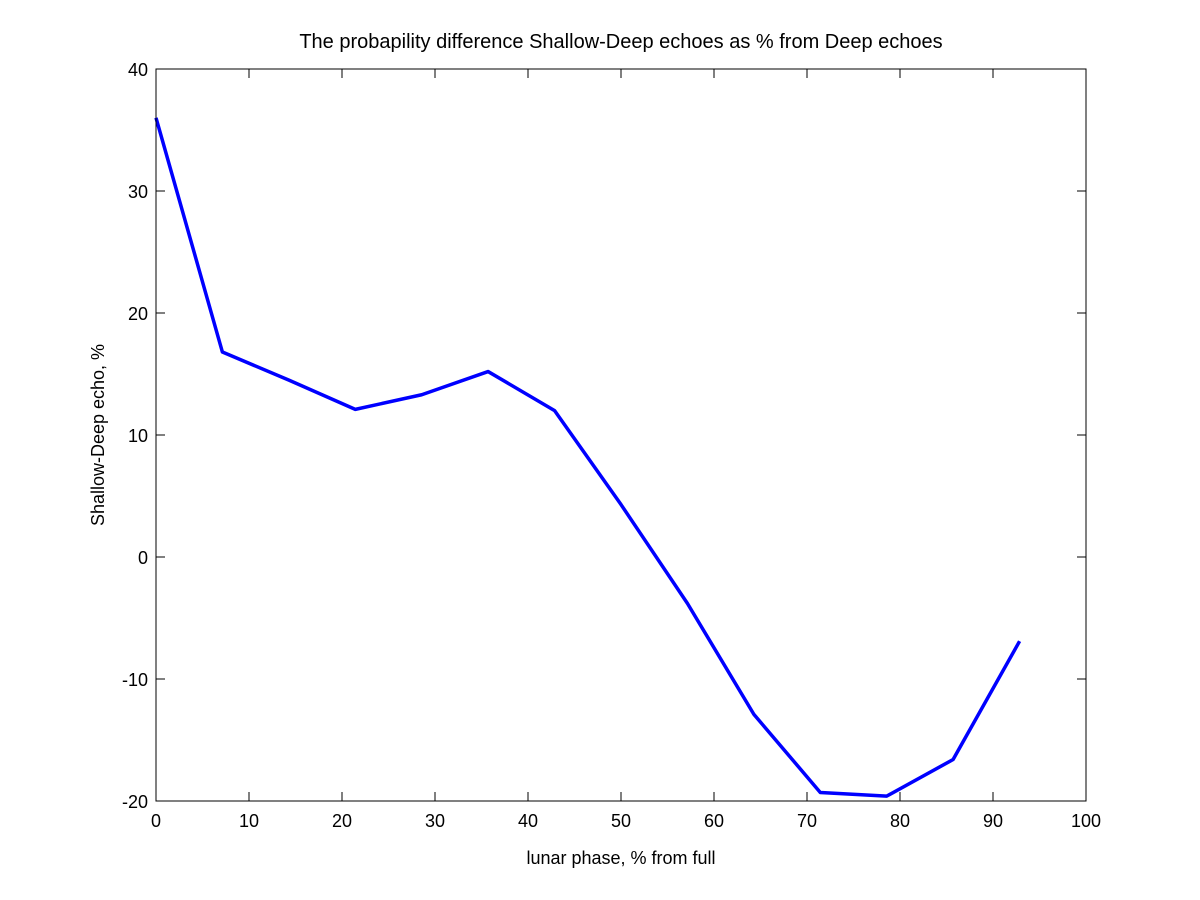 This screenshot has width=1200, height=900. What do you see at coordinates (249, 821) in the screenshot?
I see `x-tick-label: 10` at bounding box center [249, 821].